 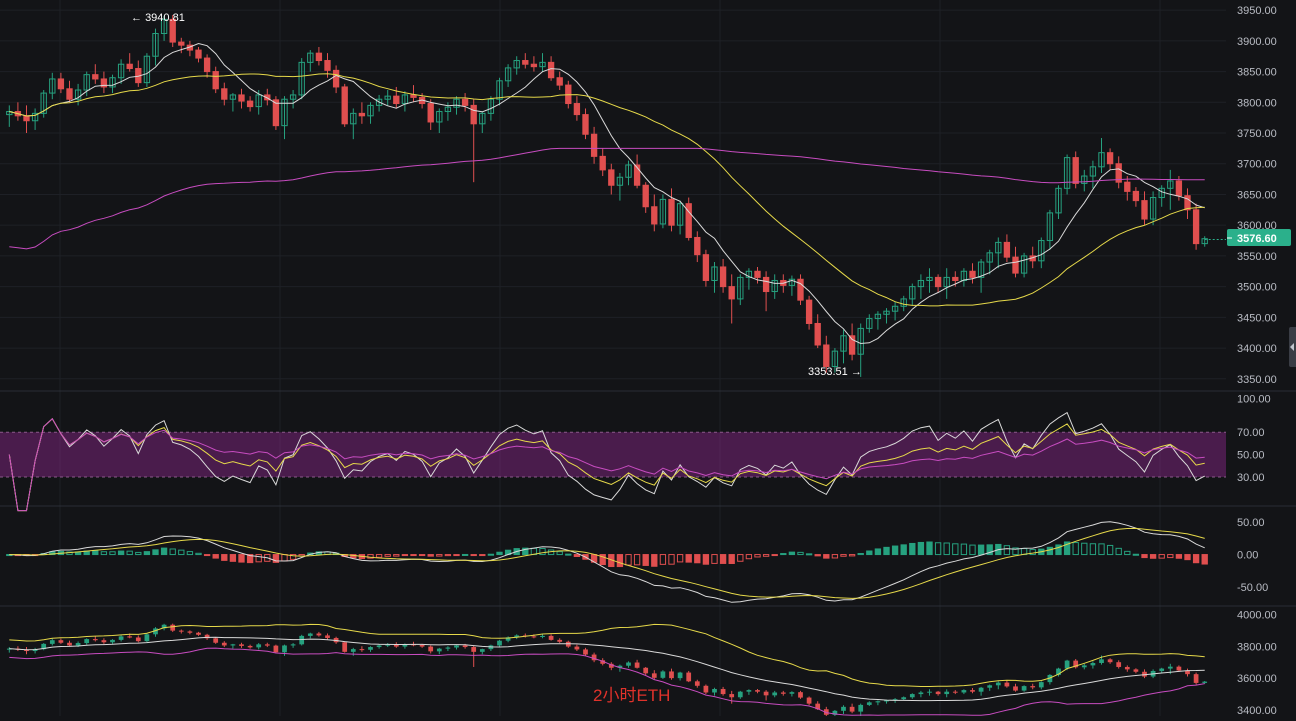 What do you see at coordinates (835, 372) in the screenshot?
I see `low-annotation: 3353.51 →` at bounding box center [835, 372].